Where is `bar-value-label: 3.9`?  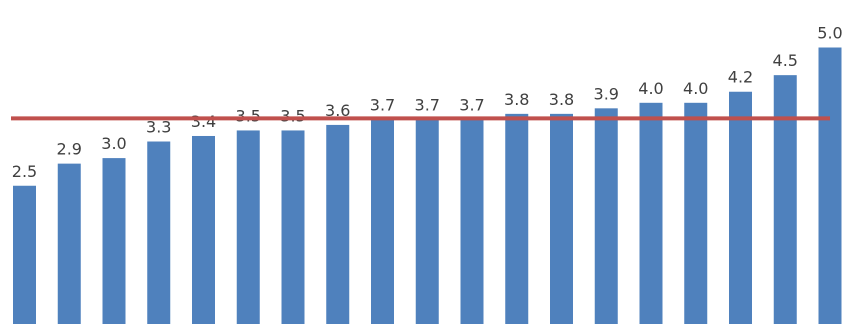 bar-value-label: 3.9 is located at coordinates (606, 93).